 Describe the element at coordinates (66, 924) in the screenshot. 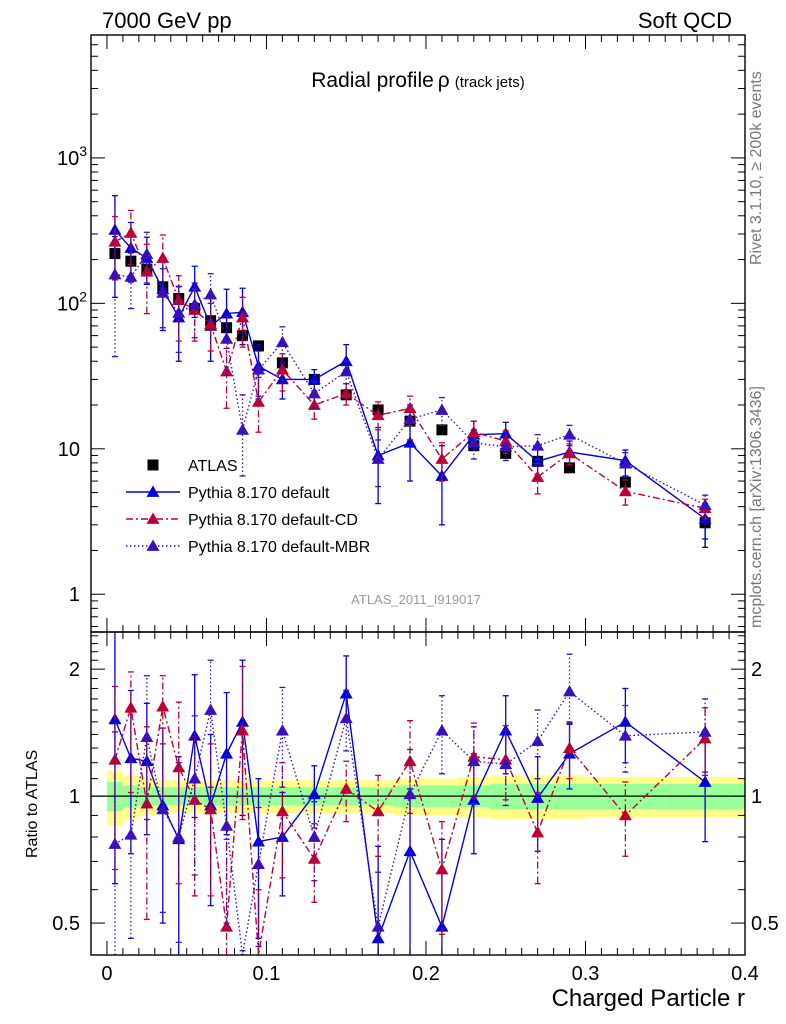

I see `ratio-y-tick-label: 0.5` at that location.